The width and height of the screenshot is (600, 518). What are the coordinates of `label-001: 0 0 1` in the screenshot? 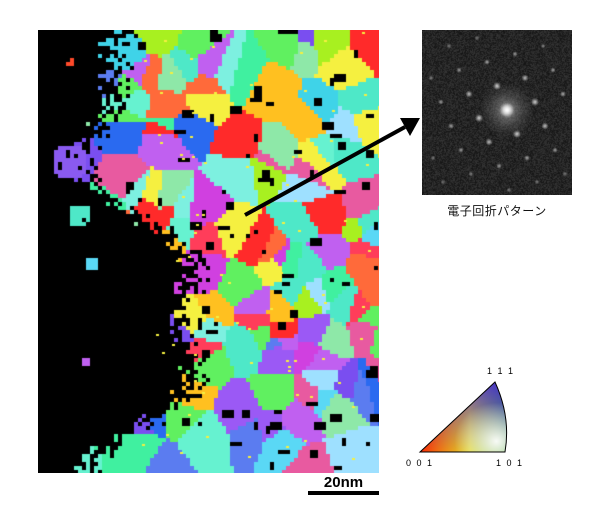 It's located at (420, 463).